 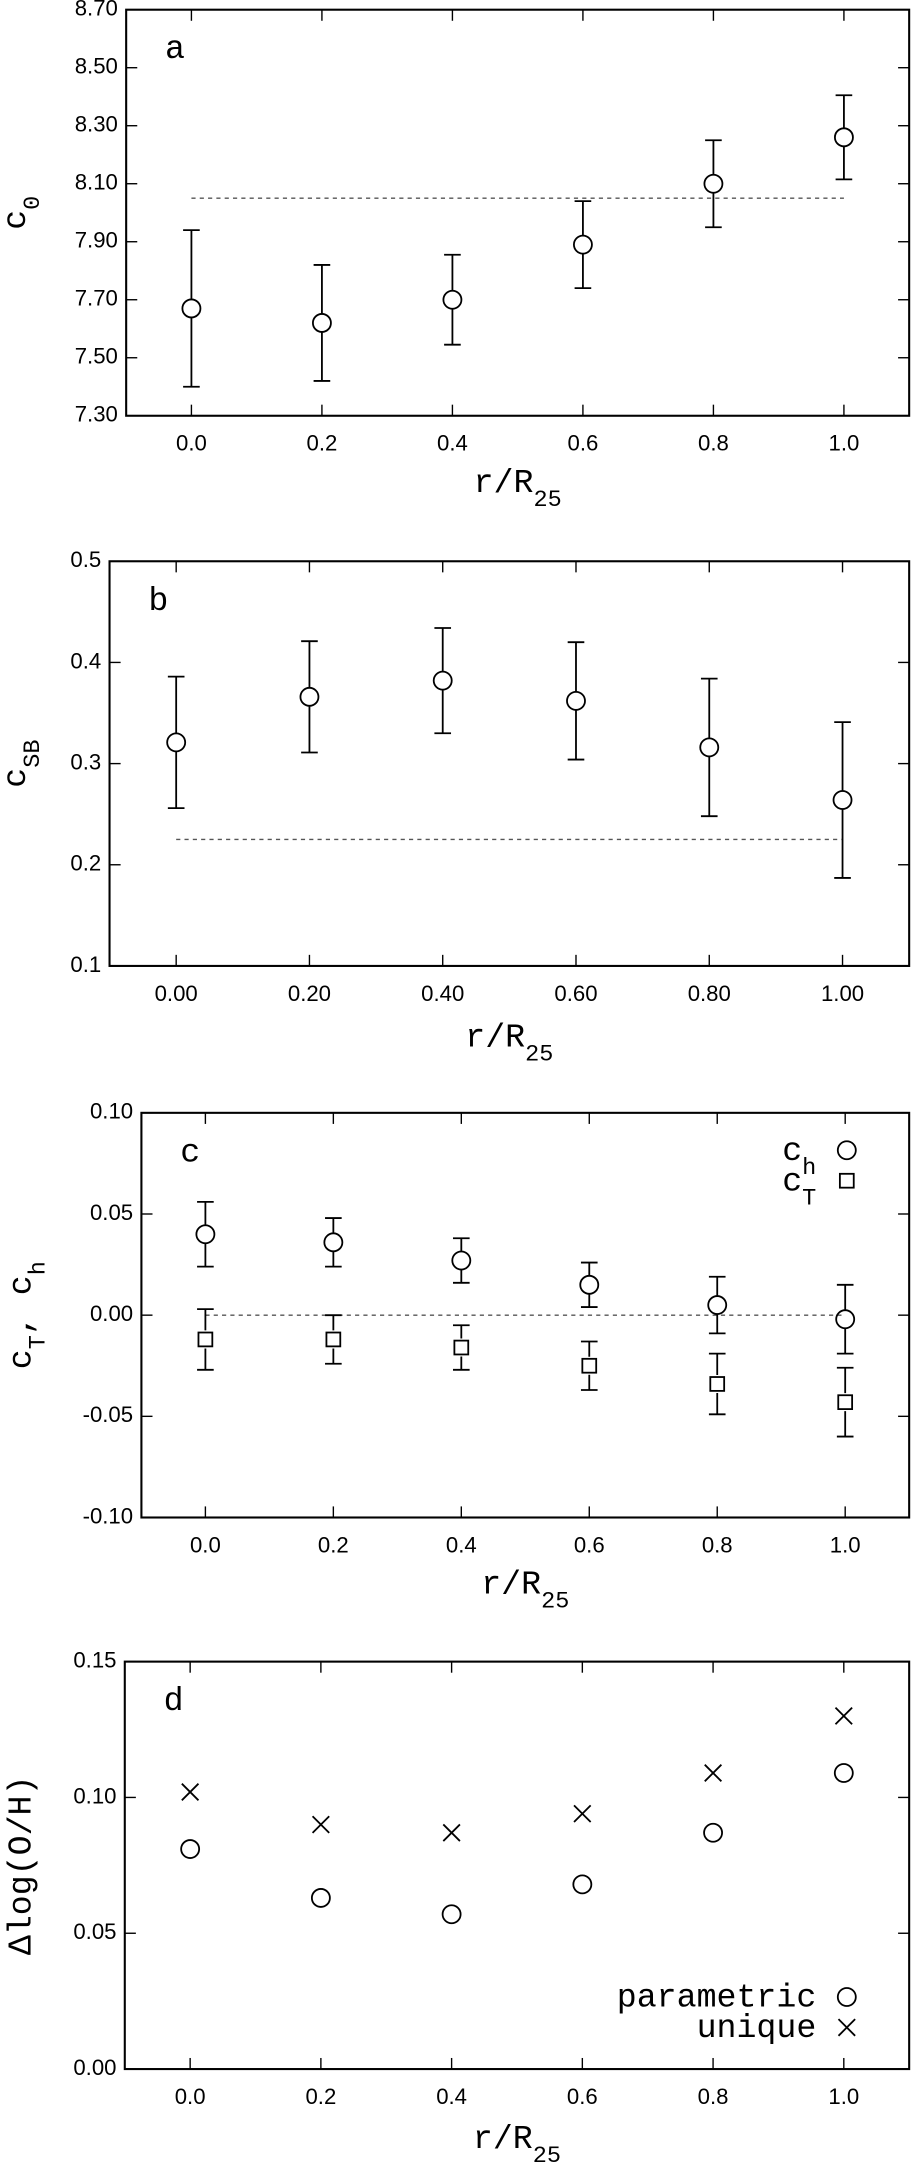 What do you see at coordinates (96, 124) in the screenshot?
I see `y-tick-label: 8.30` at bounding box center [96, 124].